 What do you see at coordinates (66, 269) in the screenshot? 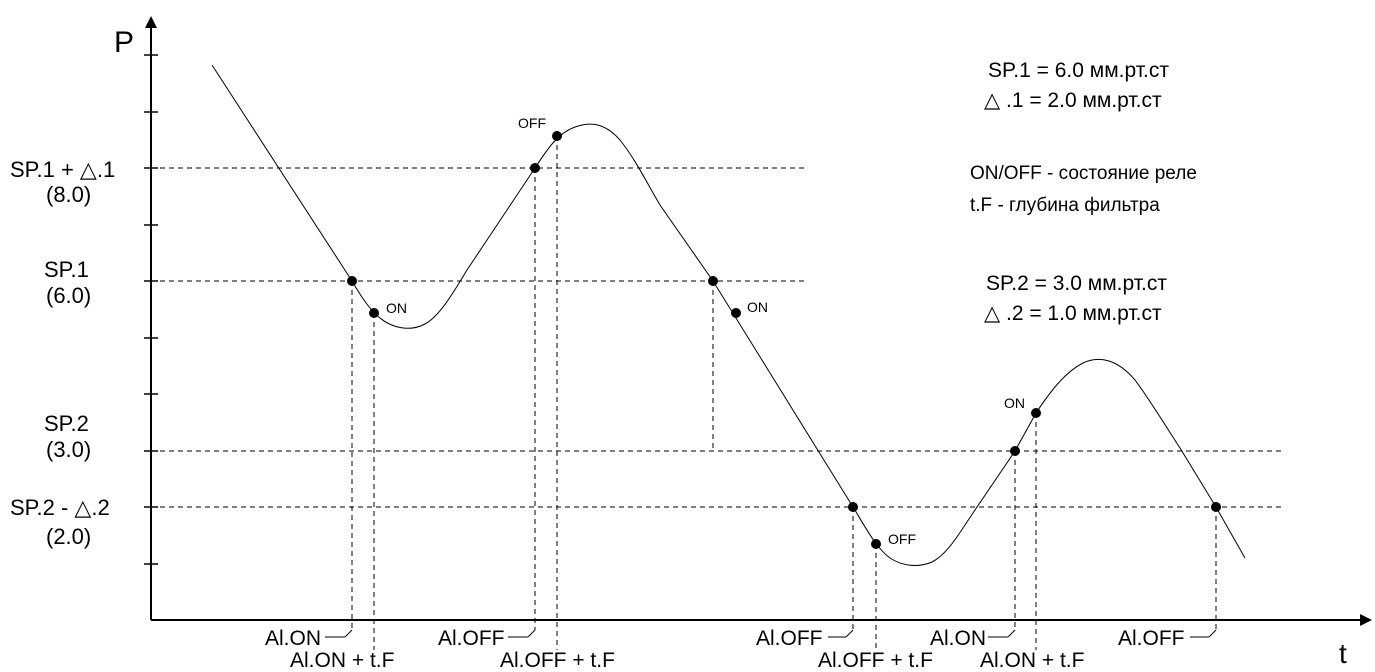
I see `level-label-sp1: SP.1` at bounding box center [66, 269].